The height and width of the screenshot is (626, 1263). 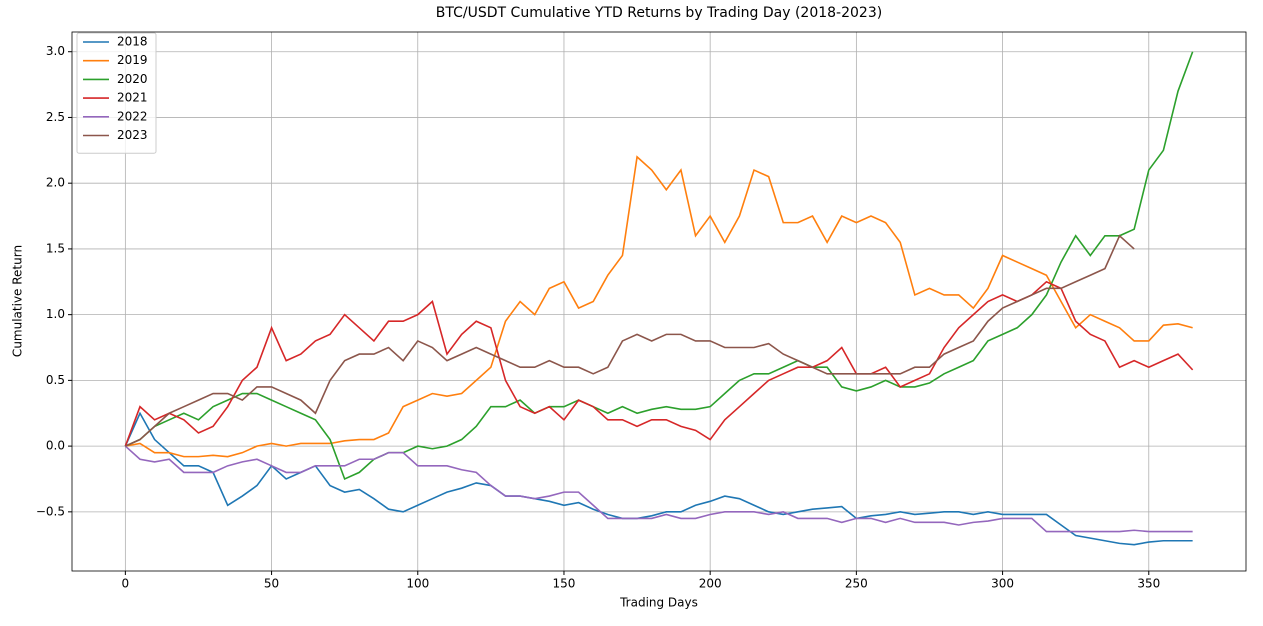 I want to click on y-axis-label: Cumulative Return, so click(x=18, y=301).